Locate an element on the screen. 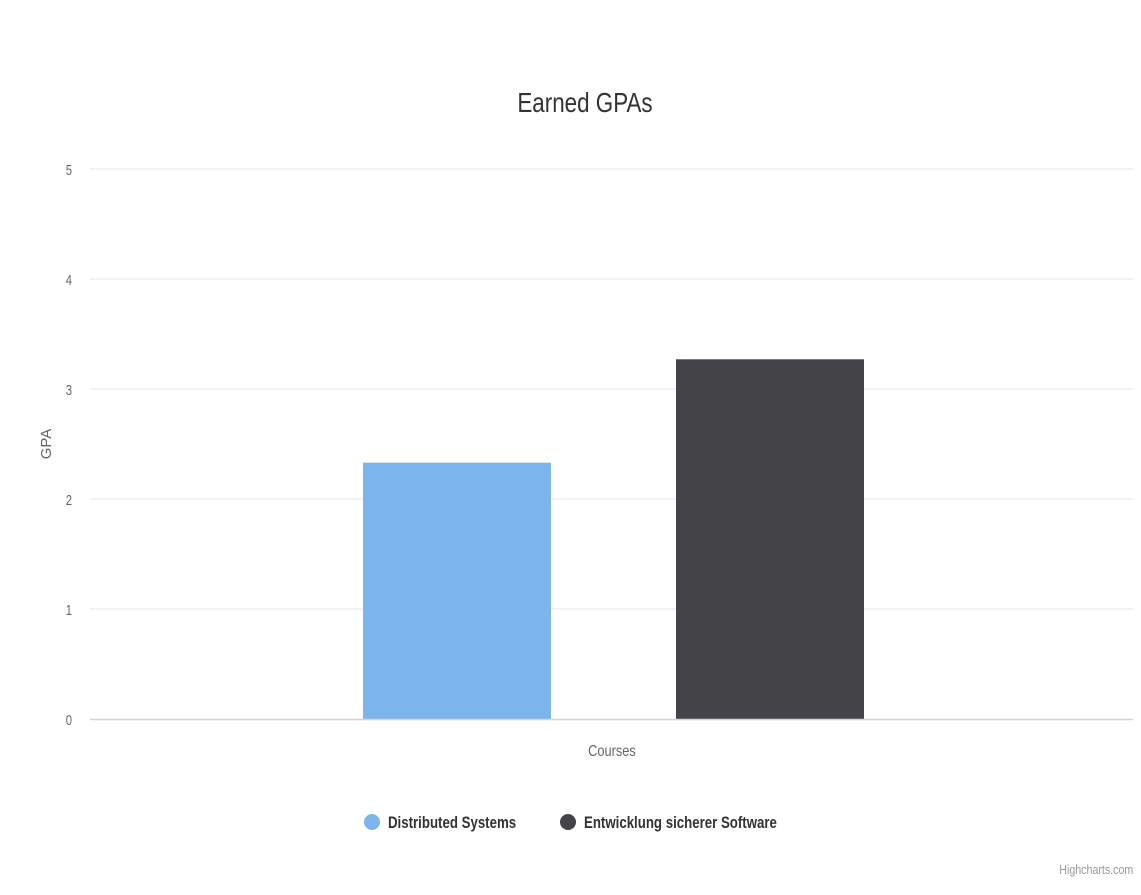 The image size is (1141, 895). highcharts-credits-link: Highcharts.com is located at coordinates (1095, 869).